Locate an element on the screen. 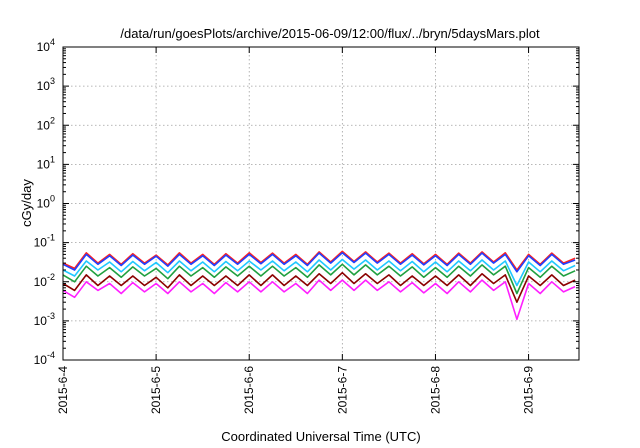  x-tick-label: 2015-6-8 is located at coordinates (435, 390).